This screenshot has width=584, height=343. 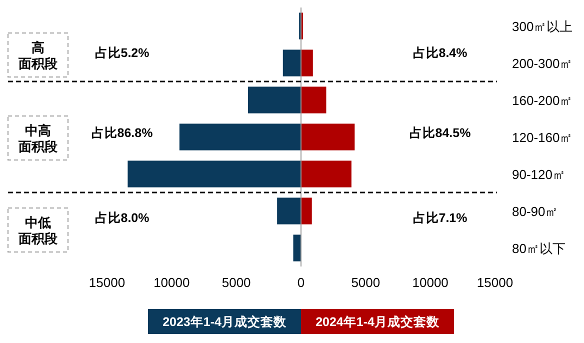 What do you see at coordinates (539, 174) in the screenshot?
I see `y-tick-label: 90-120㎡` at bounding box center [539, 174].